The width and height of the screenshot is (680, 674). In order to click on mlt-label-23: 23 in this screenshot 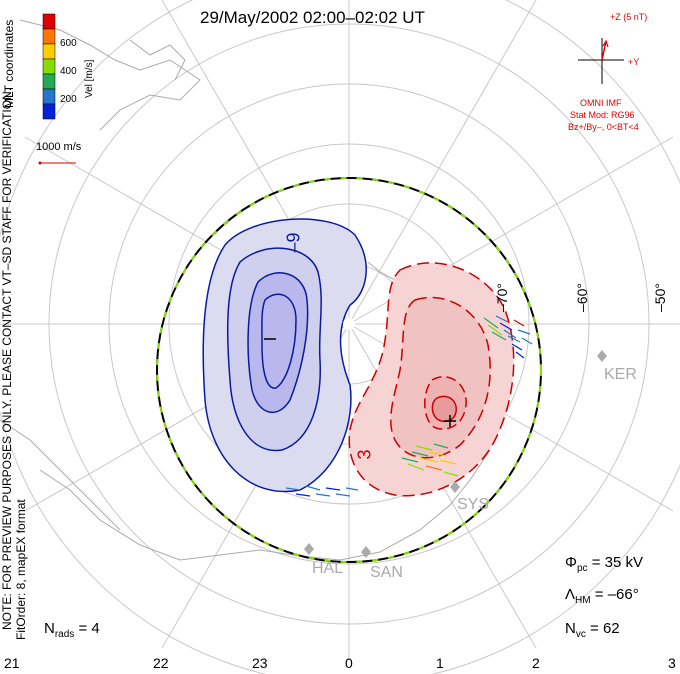, I will do `click(260, 663)`.